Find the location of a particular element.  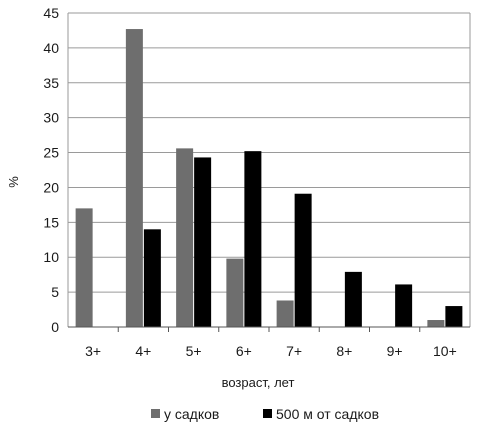

y-tick-label: 20 is located at coordinates (51, 187).